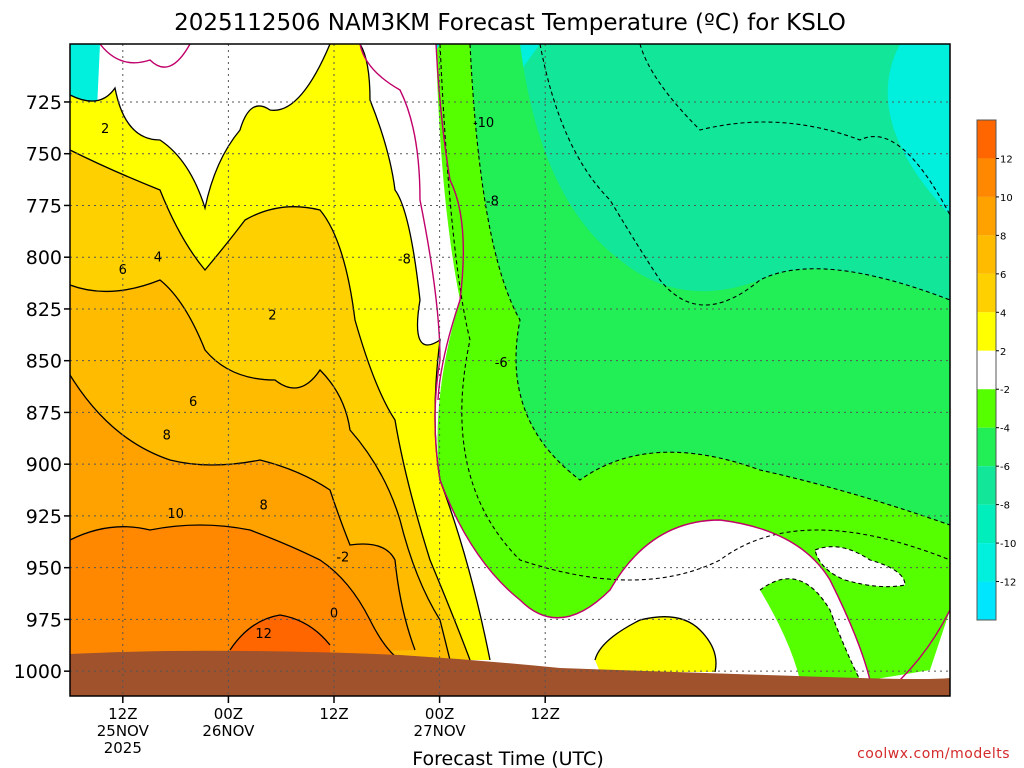 This screenshot has width=1024, height=768. I want to click on y-tick-label: 775, so click(44, 206).